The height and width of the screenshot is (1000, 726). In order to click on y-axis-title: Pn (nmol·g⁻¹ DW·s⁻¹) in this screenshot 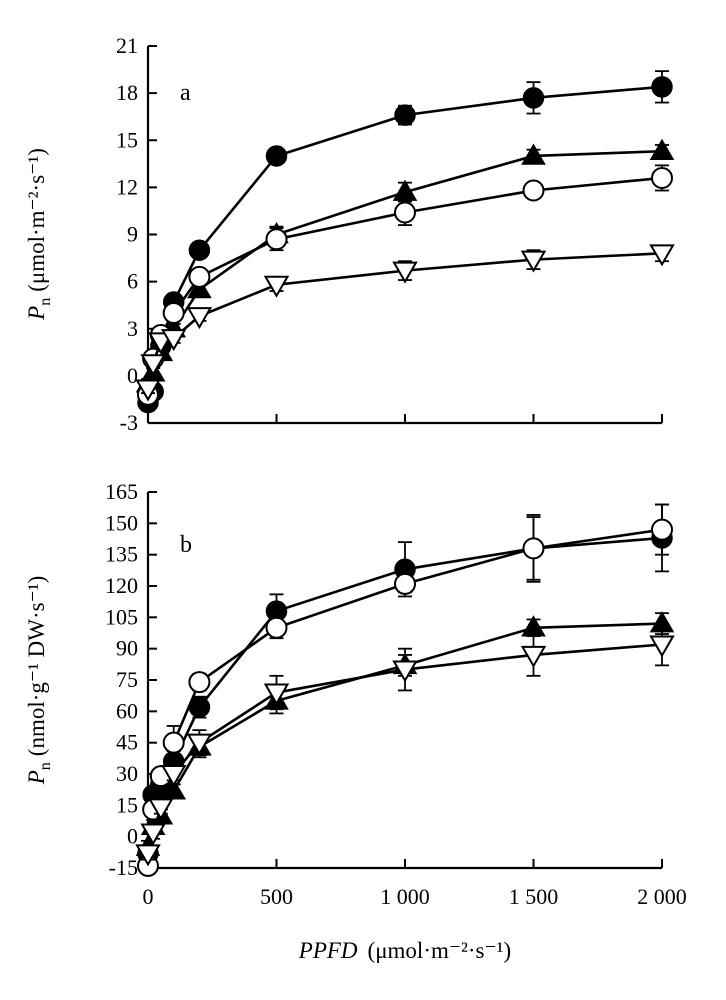, I will do `click(39, 681)`.